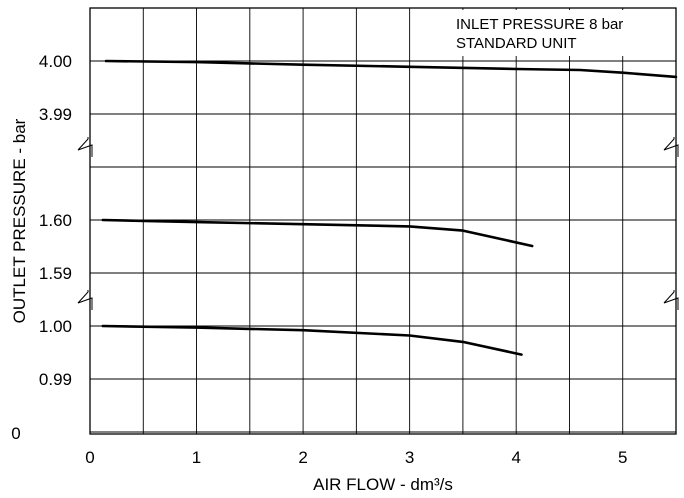  What do you see at coordinates (515, 457) in the screenshot?
I see `x-tick-label: 4` at bounding box center [515, 457].